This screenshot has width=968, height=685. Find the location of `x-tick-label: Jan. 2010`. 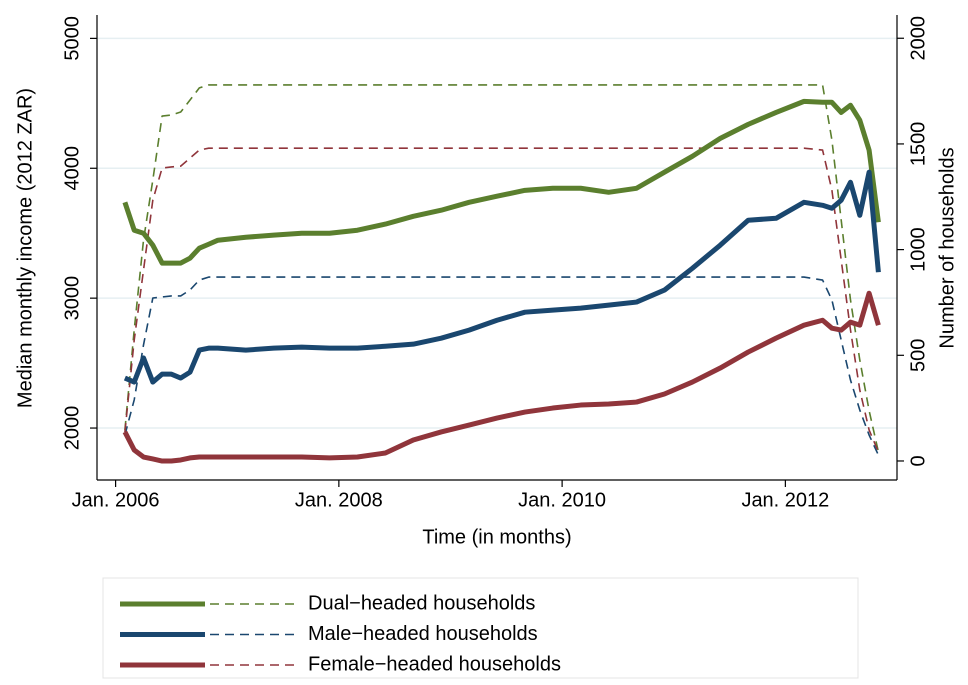

x-tick-label: Jan. 2010 is located at coordinates (562, 500).